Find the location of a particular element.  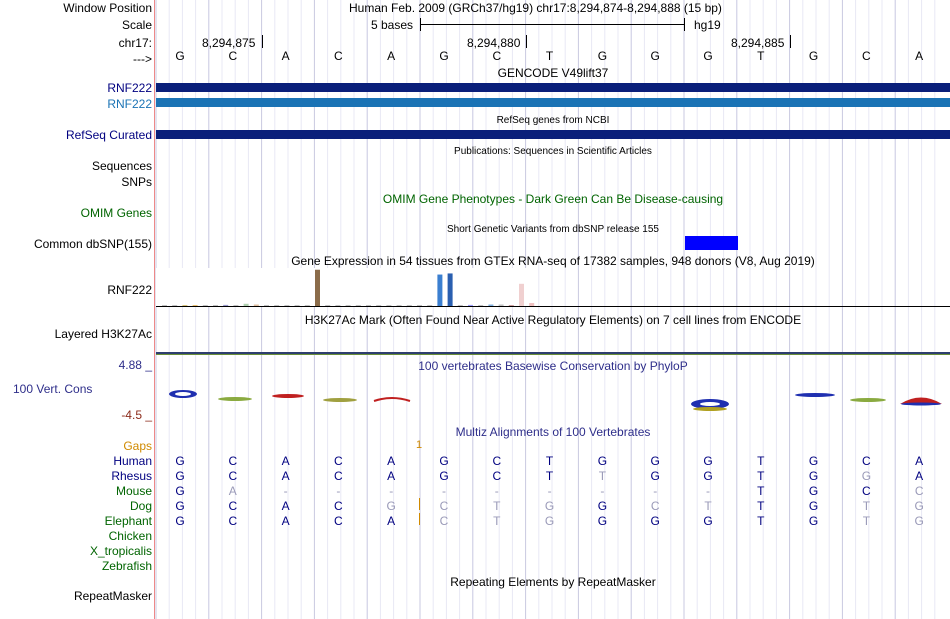

species-label: X_tropicalis is located at coordinates (120, 551).